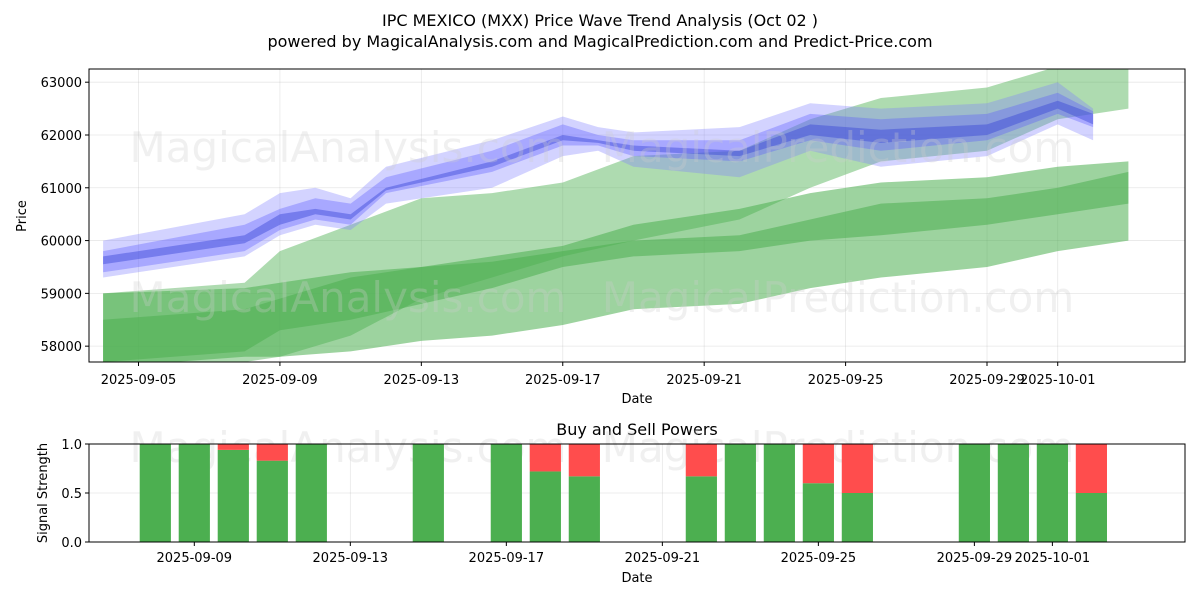 The image size is (1200, 600). What do you see at coordinates (61, 294) in the screenshot?
I see `price-y-tick-label: 59000` at bounding box center [61, 294].